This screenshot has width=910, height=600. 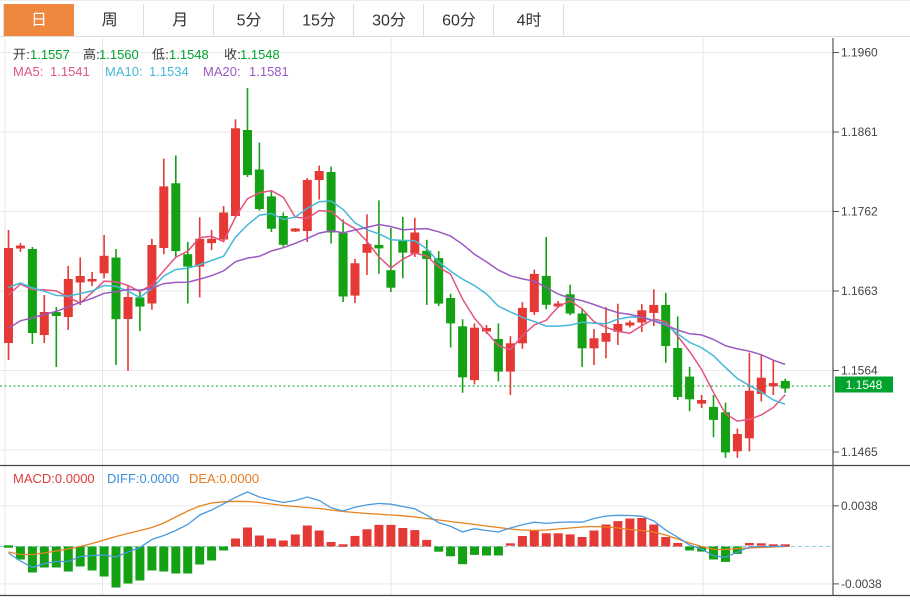 I want to click on svg-text: 1.1564, so click(x=859, y=371).